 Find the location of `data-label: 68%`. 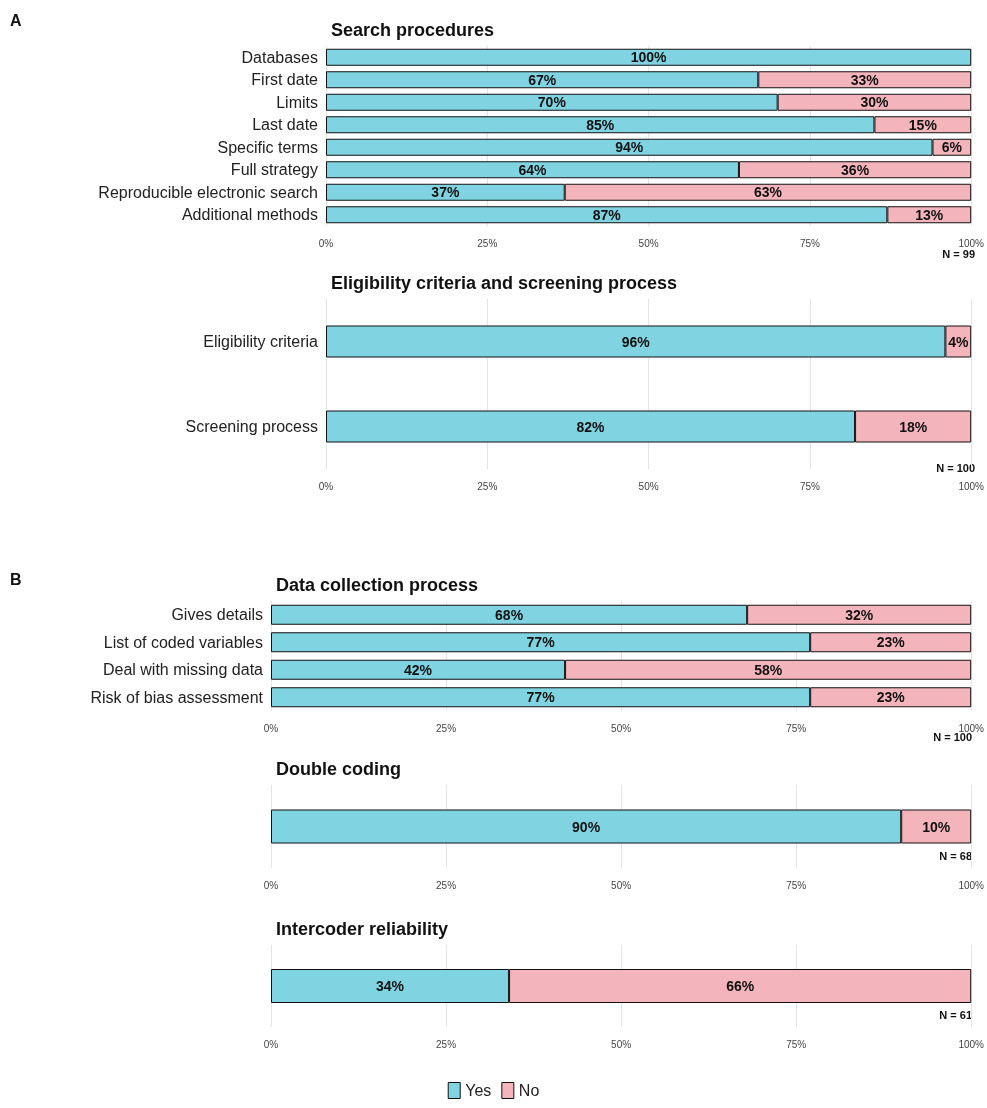

data-label: 68% is located at coordinates (509, 614).